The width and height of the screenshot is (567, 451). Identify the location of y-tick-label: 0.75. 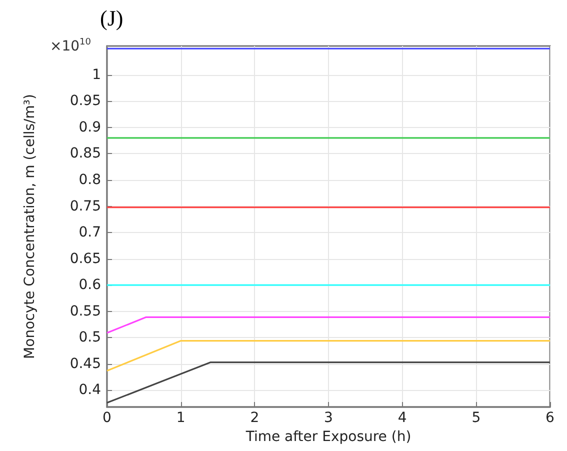
(85, 206).